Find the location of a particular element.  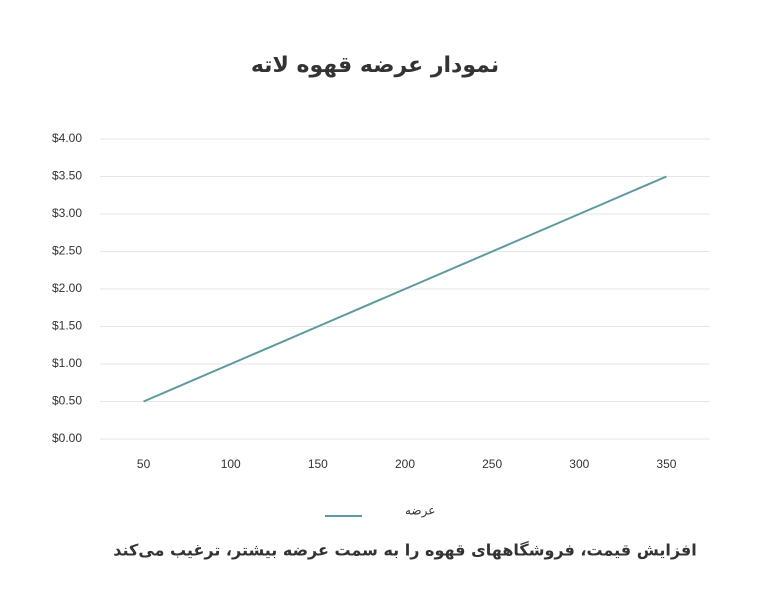

x-tick-label: 150 is located at coordinates (318, 464).